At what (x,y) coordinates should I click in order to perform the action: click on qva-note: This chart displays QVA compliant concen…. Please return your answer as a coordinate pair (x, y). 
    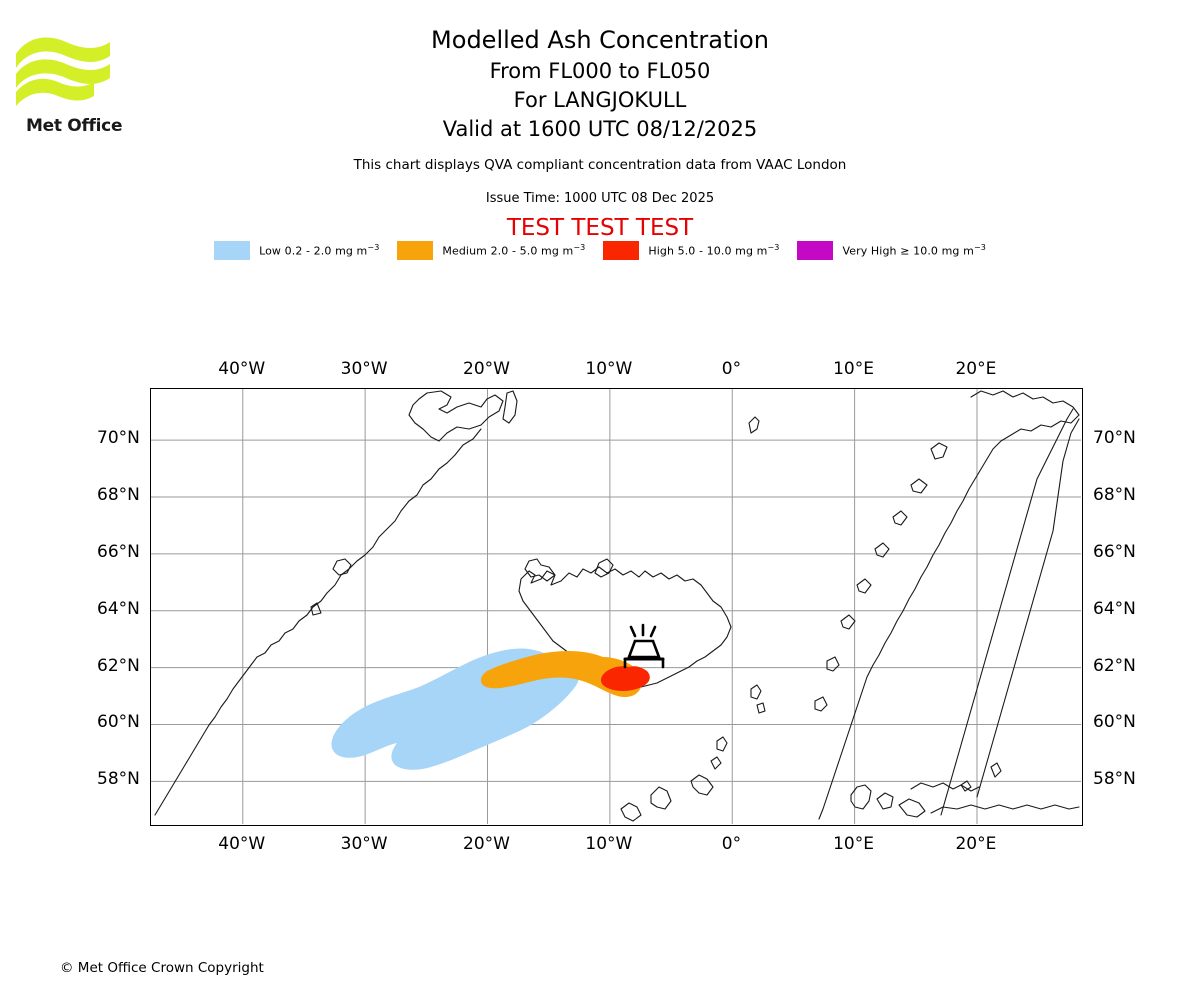
    Looking at the image, I should click on (600, 165).